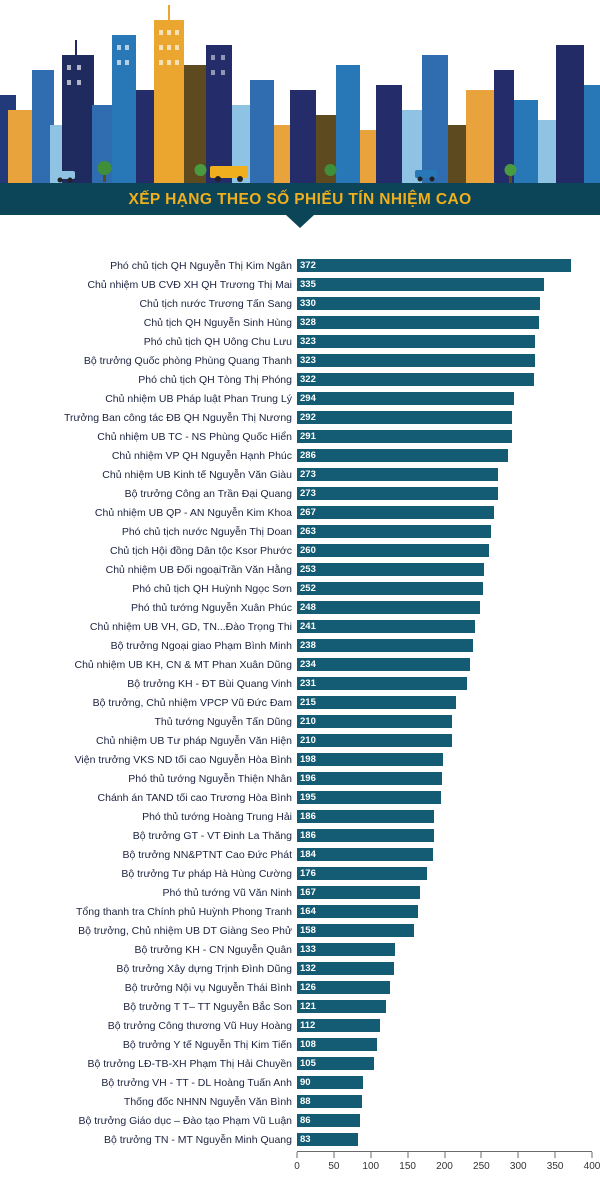  I want to click on bar: 132, so click(346, 968).